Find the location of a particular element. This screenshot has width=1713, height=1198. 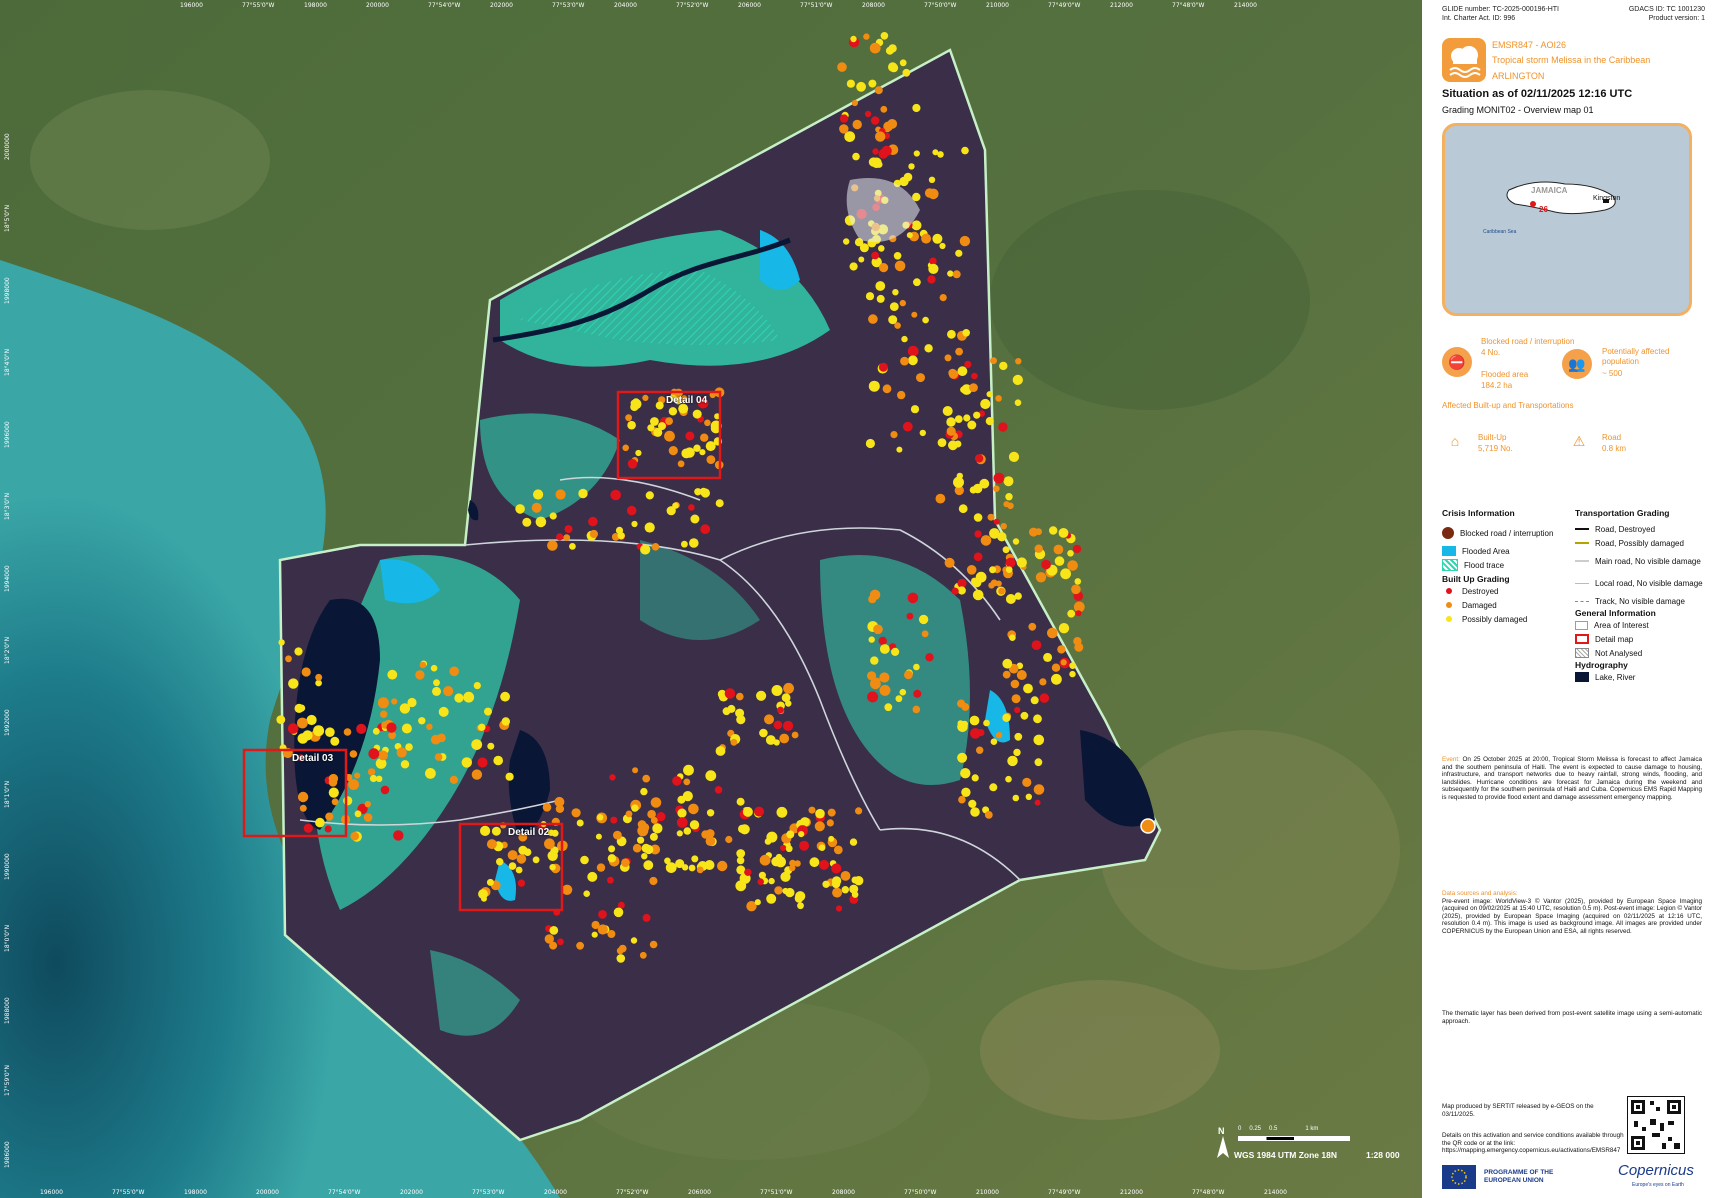

blocked-road-marker is located at coordinates (1148, 826).